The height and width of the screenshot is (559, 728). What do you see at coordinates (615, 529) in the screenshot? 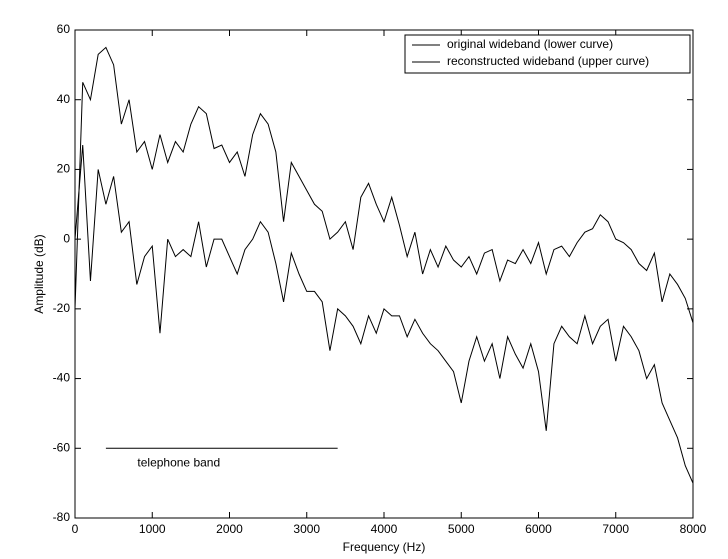
I see `x-tick-label: 7000` at bounding box center [615, 529].